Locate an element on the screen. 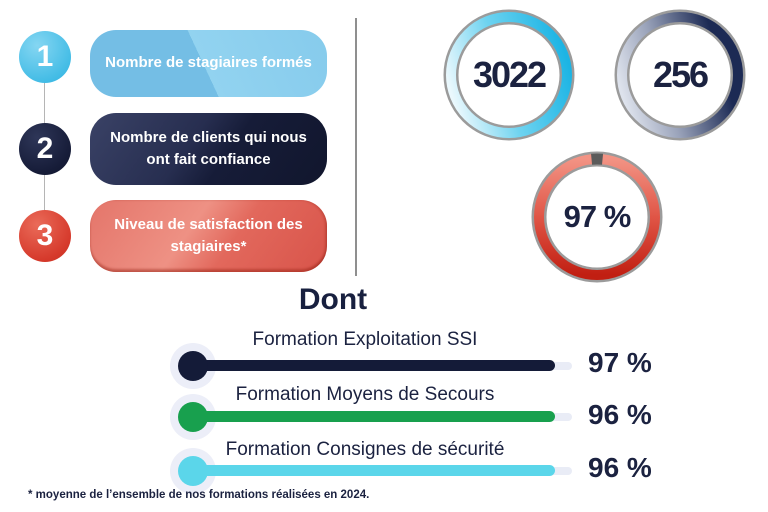  gauge-satisfaction: 97 % is located at coordinates (597, 217).